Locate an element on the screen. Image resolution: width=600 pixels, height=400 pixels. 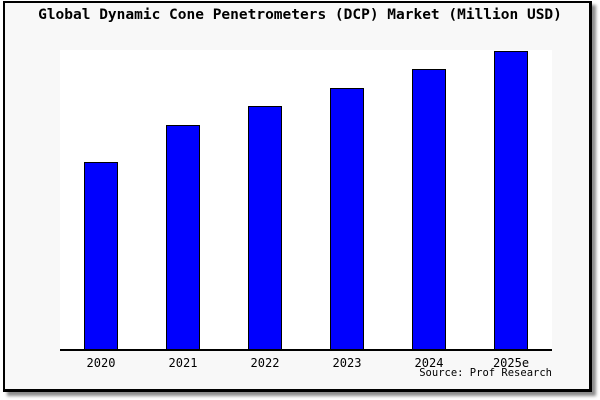
source-attribution: Source: Prof Research is located at coordinates (485, 373).